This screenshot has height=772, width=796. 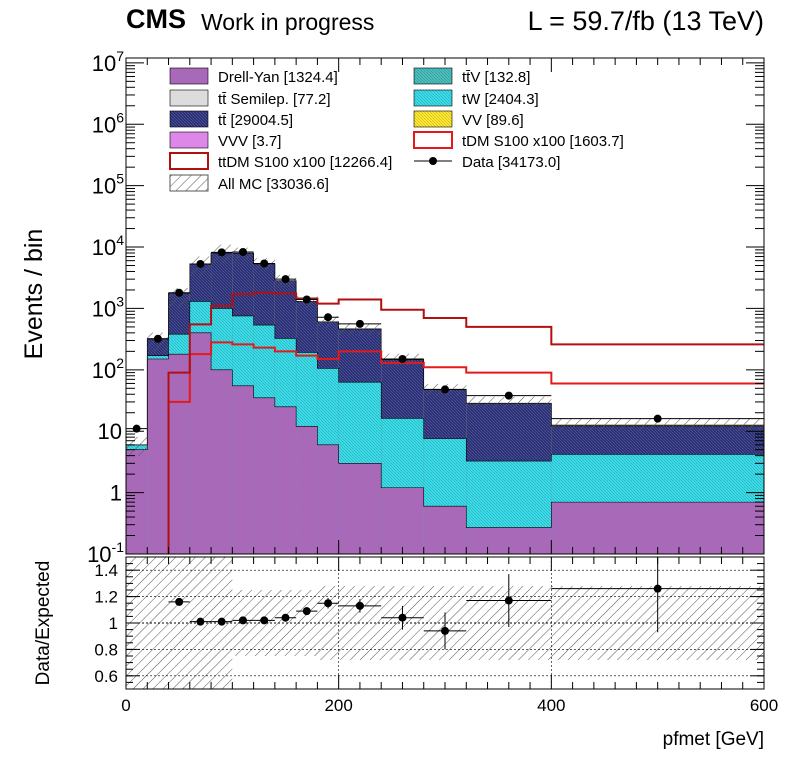 I want to click on y-tick-label: 1, so click(x=116, y=493).